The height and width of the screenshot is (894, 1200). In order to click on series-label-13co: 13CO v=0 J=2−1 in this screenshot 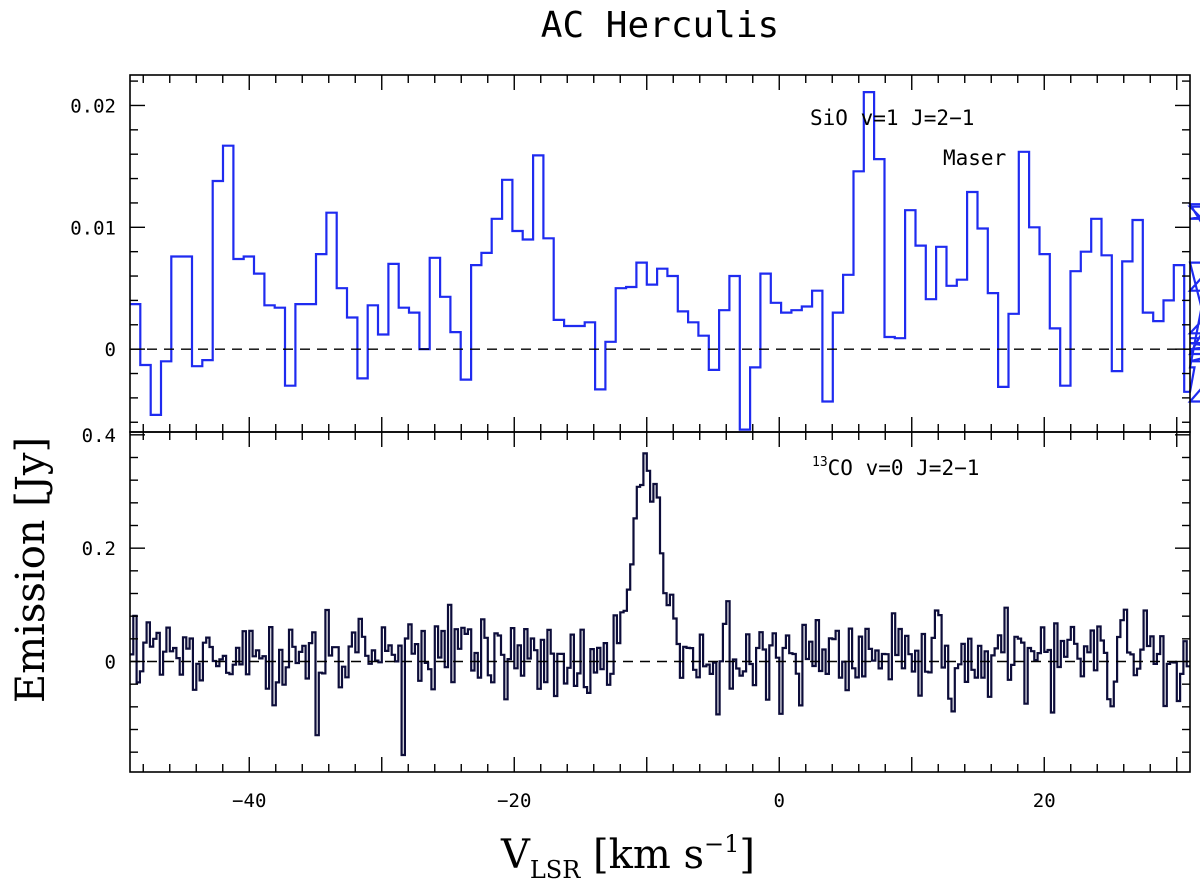, I will do `click(895, 467)`.